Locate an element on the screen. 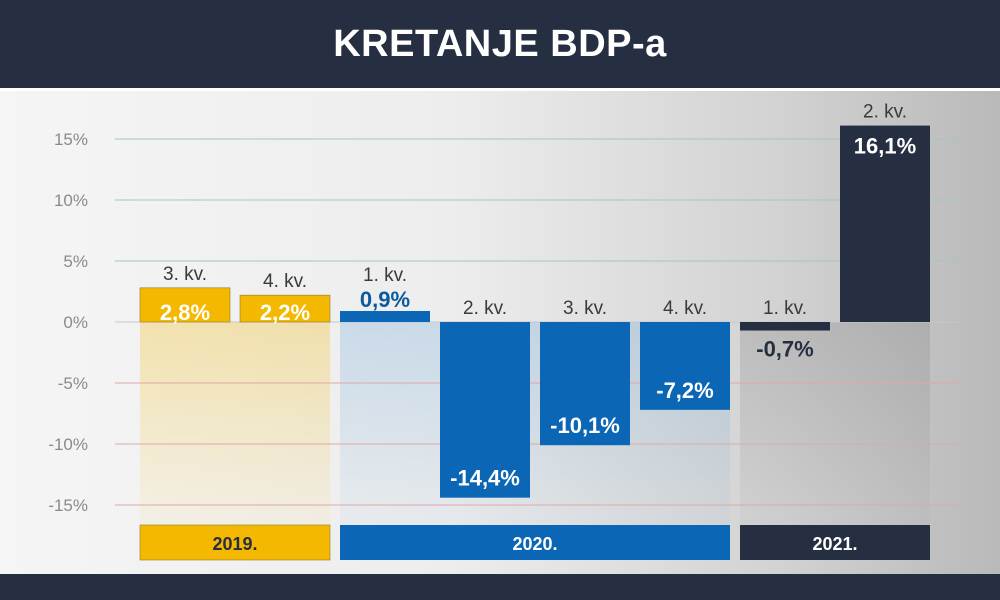 This screenshot has height=600, width=1000. y-tick-label: 15% is located at coordinates (71, 139).